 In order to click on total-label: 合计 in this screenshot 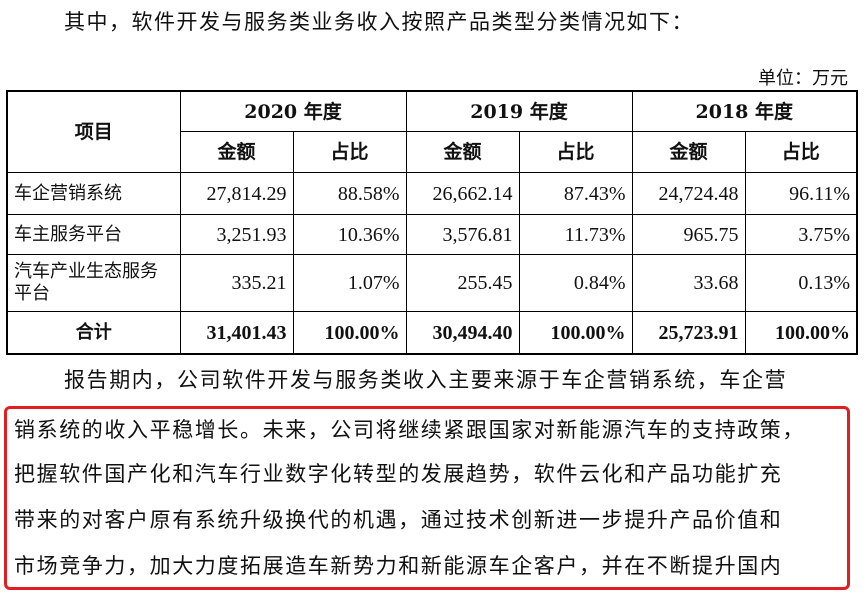, I will do `click(93, 333)`.